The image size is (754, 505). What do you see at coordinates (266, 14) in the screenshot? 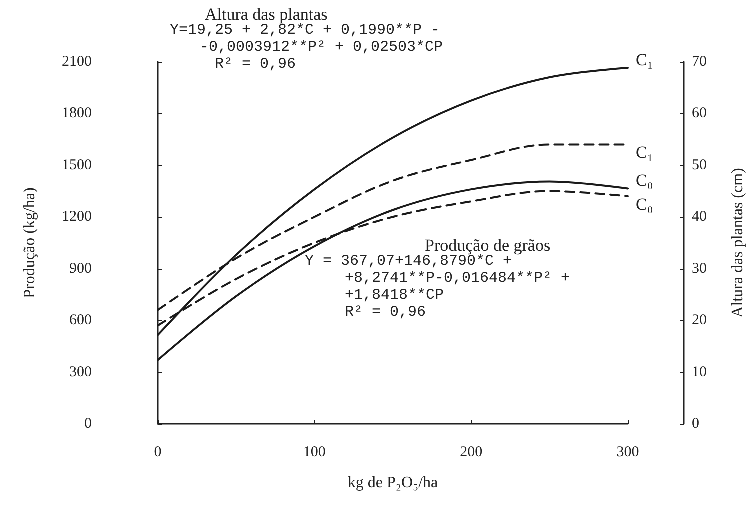
I see `text: Altura das plantas` at bounding box center [266, 14].